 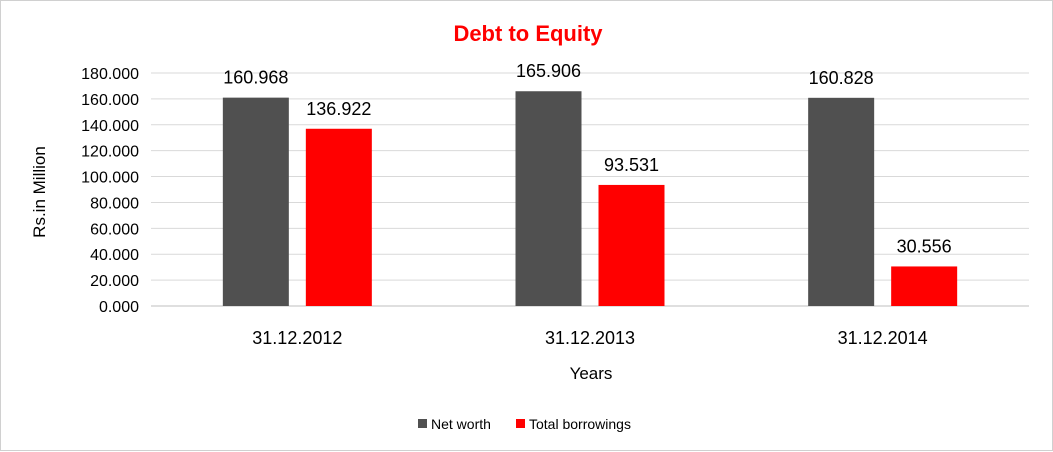 I want to click on legend: Net worth Total borrowings, so click(x=524, y=424).